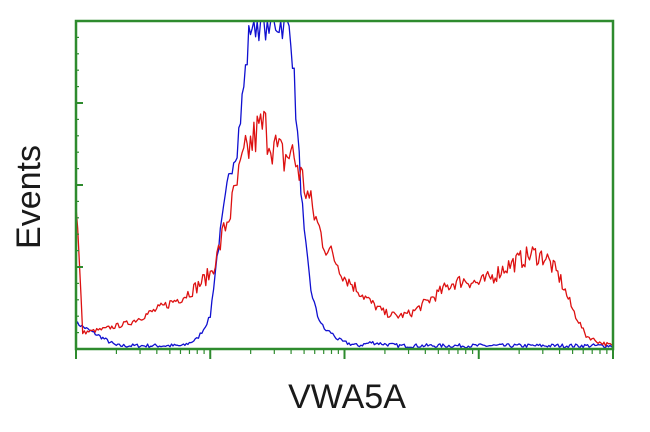  What do you see at coordinates (347, 397) in the screenshot?
I see `x-axis-label: VWA5A` at bounding box center [347, 397].